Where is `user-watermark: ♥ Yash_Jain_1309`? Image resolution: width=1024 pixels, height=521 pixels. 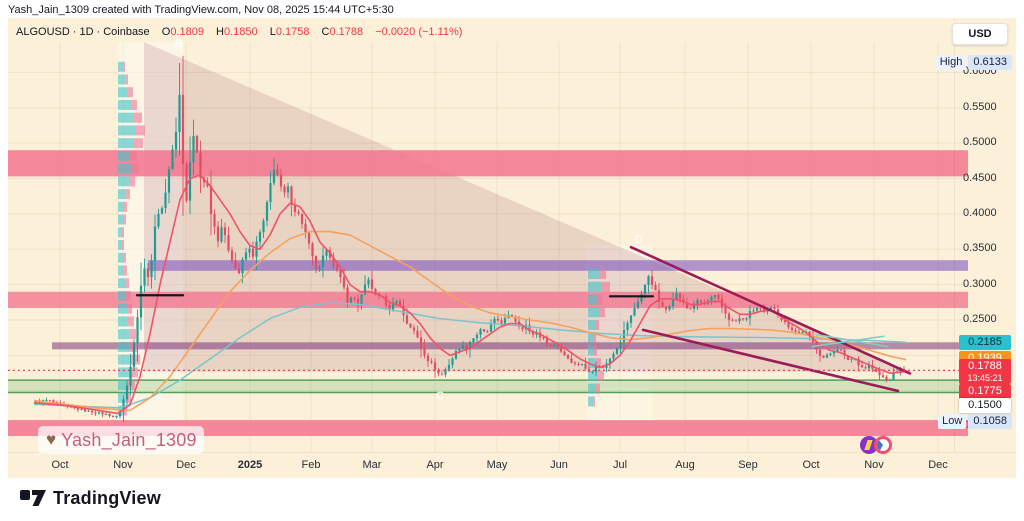
user-watermark: ♥ Yash_Jain_1309 is located at coordinates (121, 440).